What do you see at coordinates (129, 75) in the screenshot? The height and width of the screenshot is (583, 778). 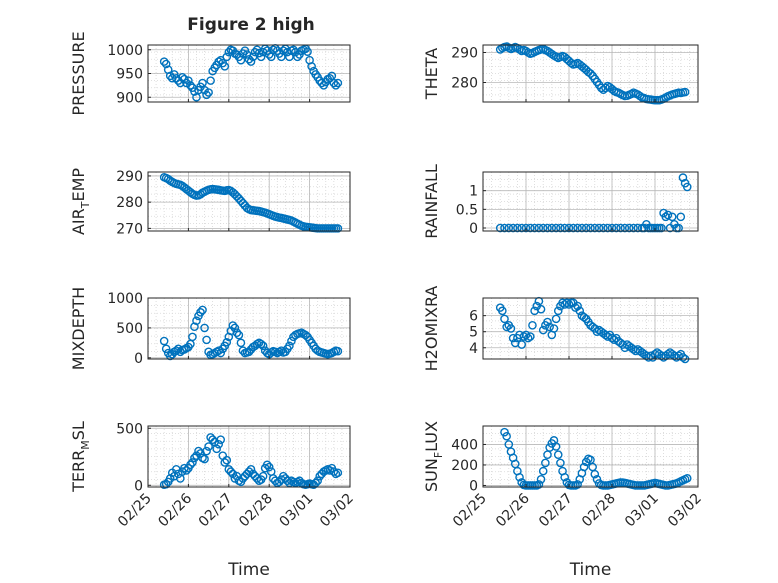 I see `y-tick-label: 950` at bounding box center [129, 75].